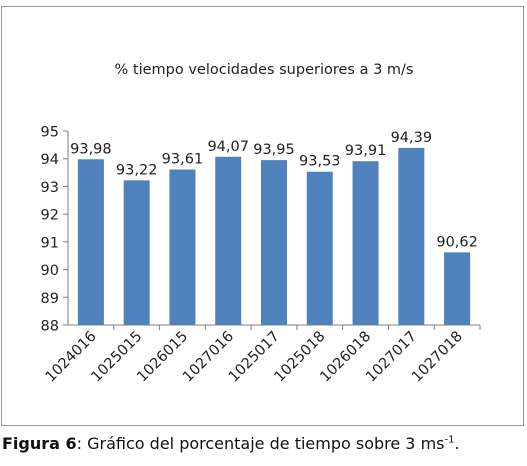 The width and height of the screenshot is (527, 466). Describe the element at coordinates (183, 160) in the screenshot. I see `data-label: 93,61` at that location.